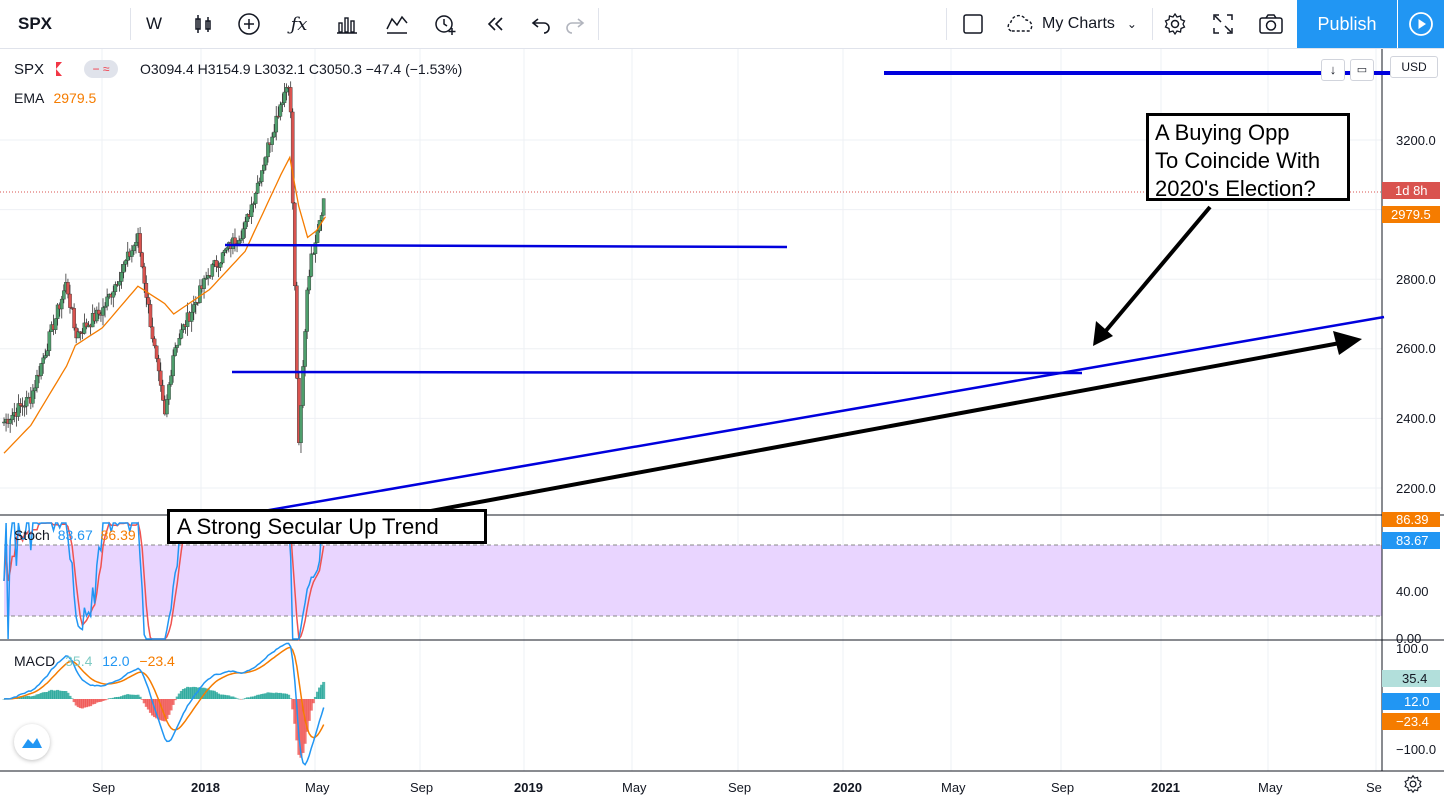 This screenshot has height=799, width=1444. Describe the element at coordinates (347, 24) in the screenshot. I see `templates-bars-icon` at that location.